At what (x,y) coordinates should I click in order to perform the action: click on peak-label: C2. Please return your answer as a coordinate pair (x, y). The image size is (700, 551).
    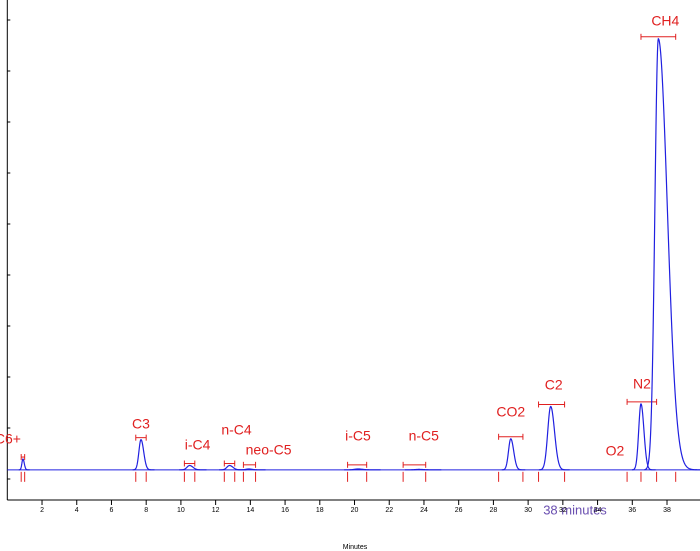
    Looking at the image, I should click on (554, 385).